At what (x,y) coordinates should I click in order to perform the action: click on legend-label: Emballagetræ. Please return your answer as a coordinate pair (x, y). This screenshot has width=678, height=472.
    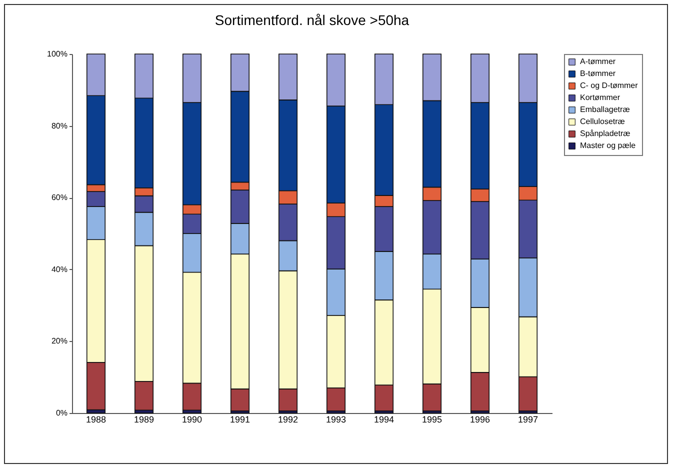
    Looking at the image, I should click on (605, 109).